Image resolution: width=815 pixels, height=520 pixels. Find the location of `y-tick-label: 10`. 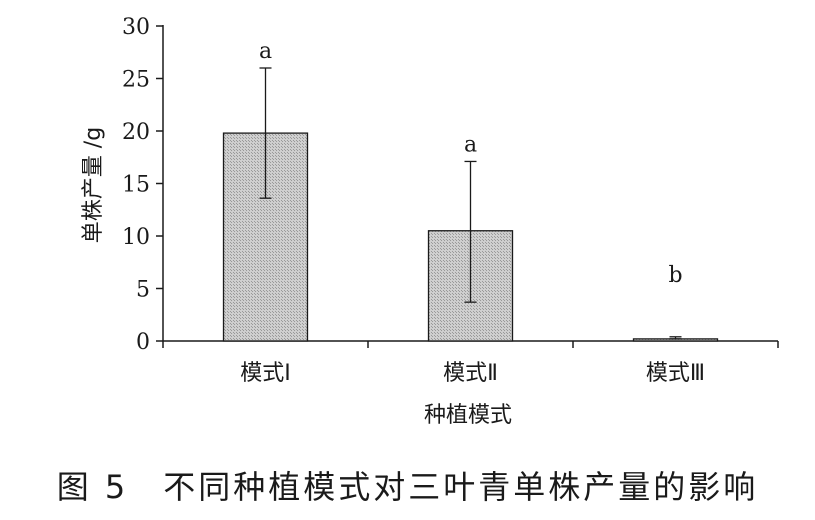

y-tick-label: 10 is located at coordinates (136, 237).